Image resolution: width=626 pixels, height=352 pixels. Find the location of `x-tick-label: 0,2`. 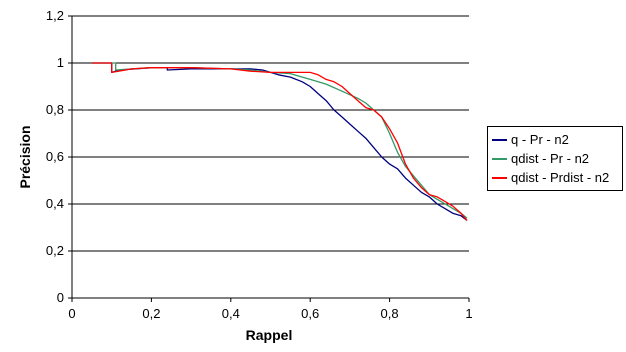

x-tick-label: 0,2 is located at coordinates (151, 313).